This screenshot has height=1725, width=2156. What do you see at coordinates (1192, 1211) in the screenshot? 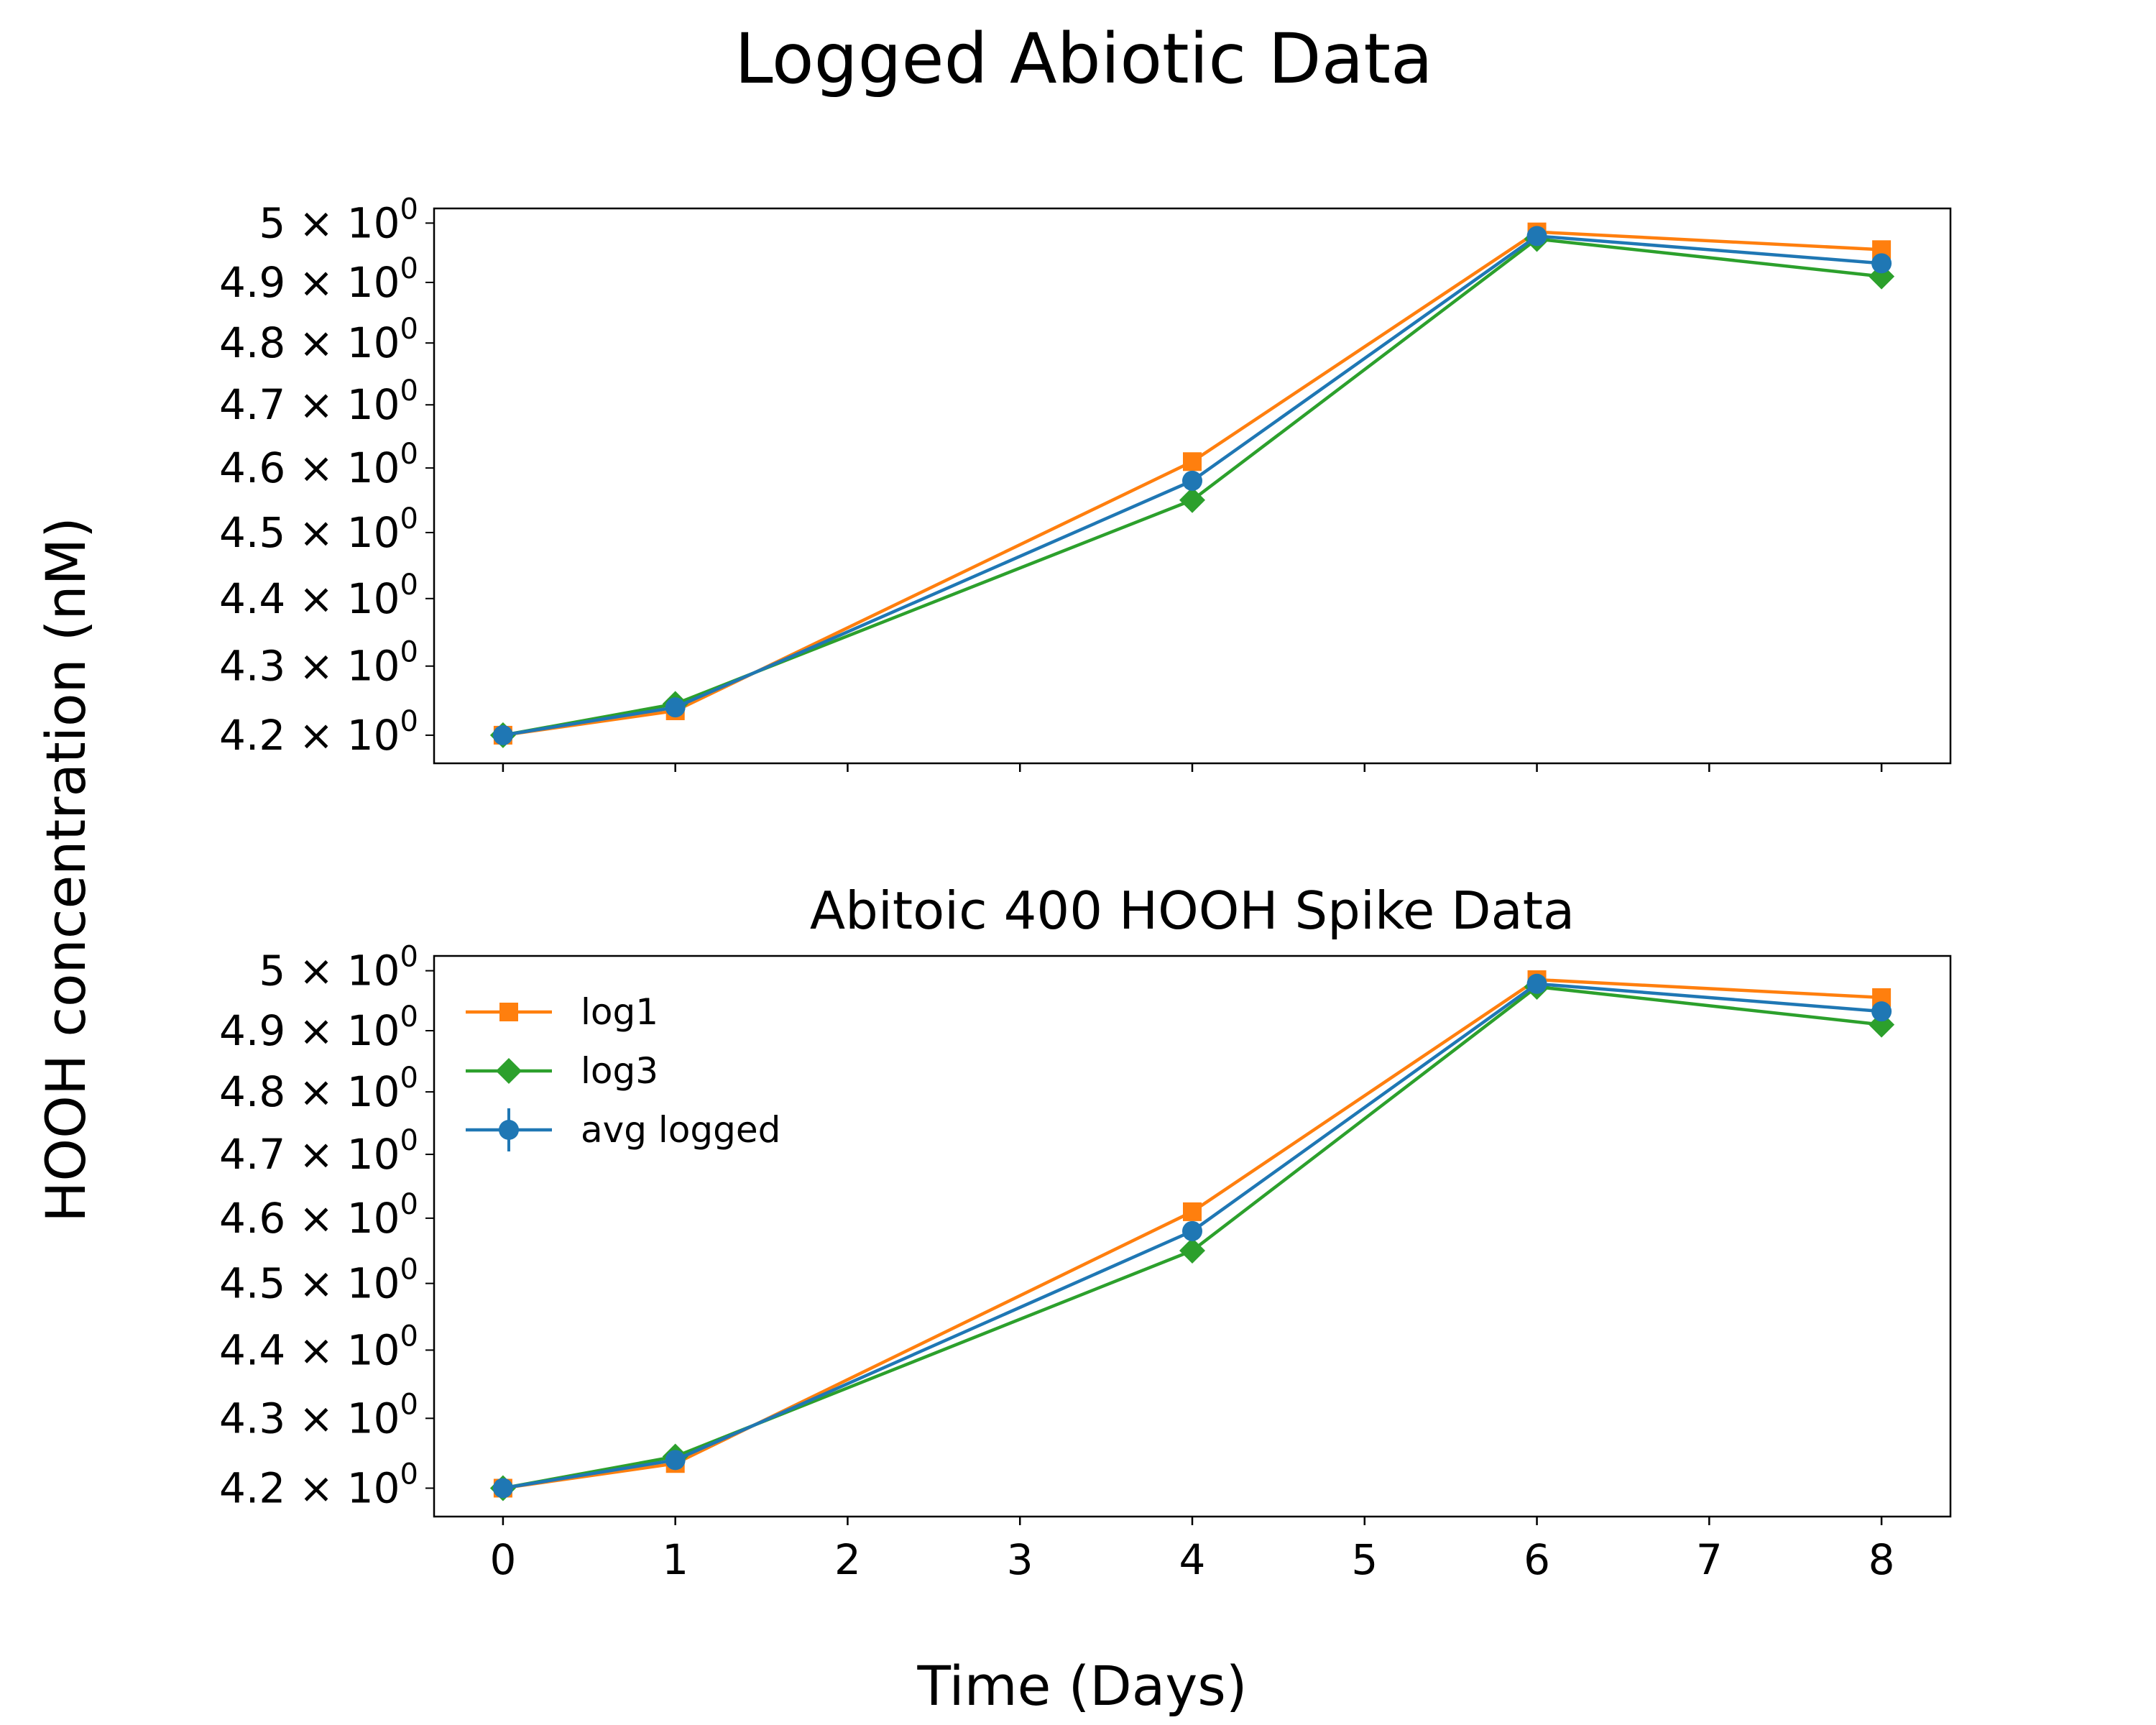
I see `data-point-log1` at bounding box center [1192, 1211].